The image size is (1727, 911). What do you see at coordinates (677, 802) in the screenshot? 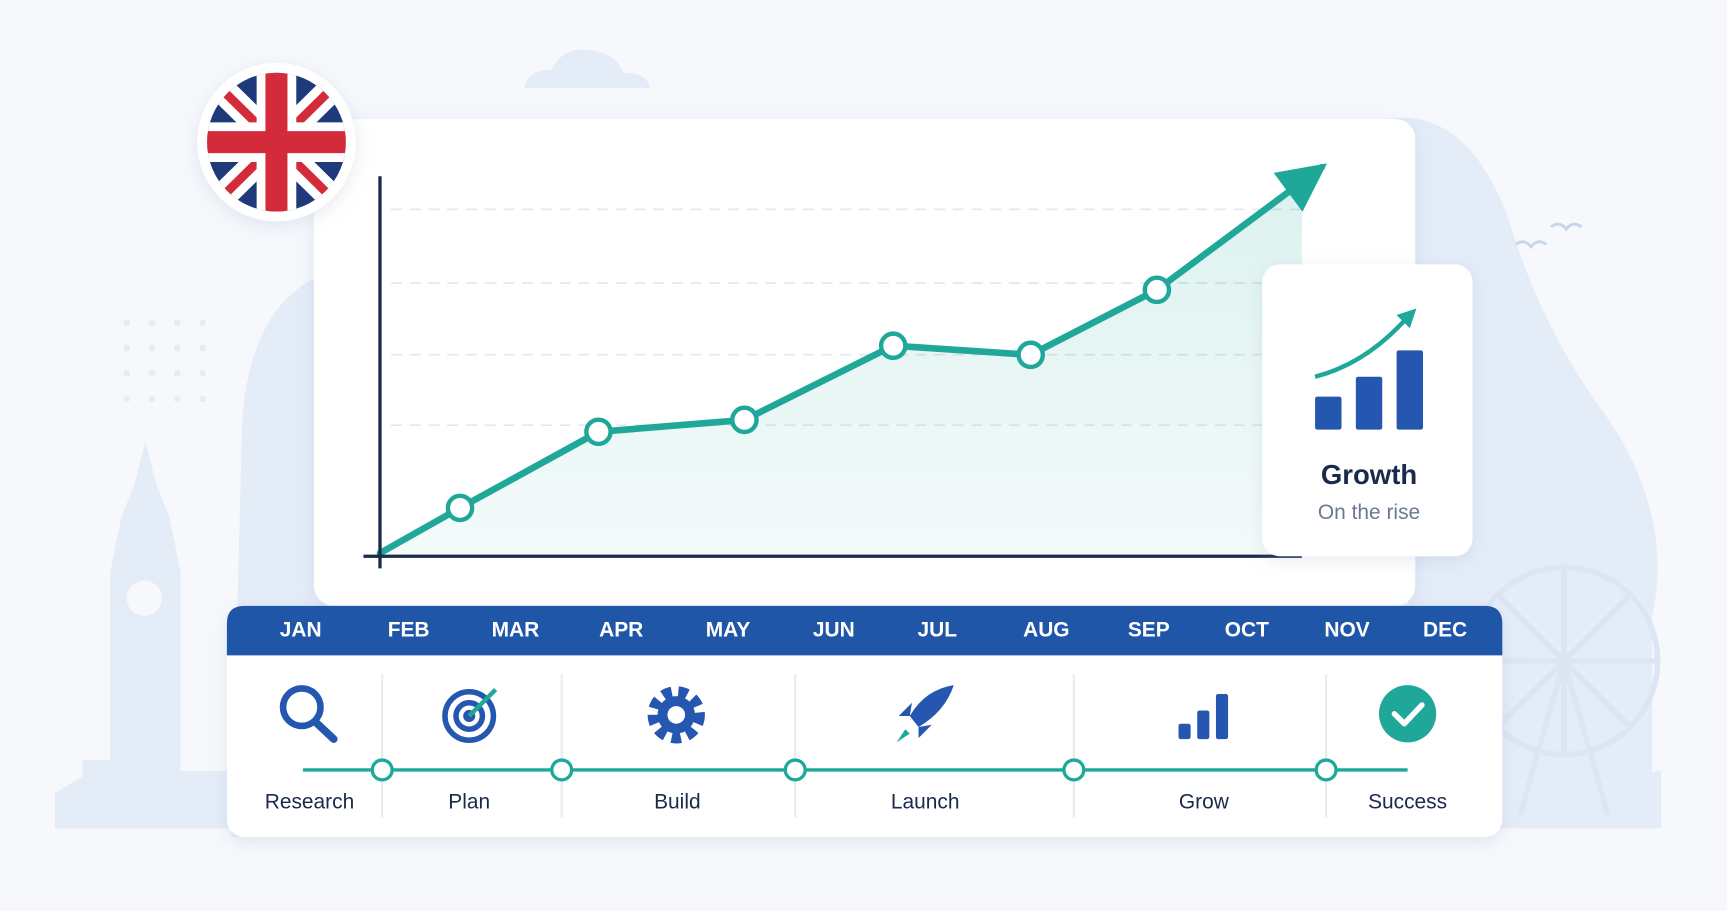
I see `stage-label: Build` at bounding box center [677, 802].